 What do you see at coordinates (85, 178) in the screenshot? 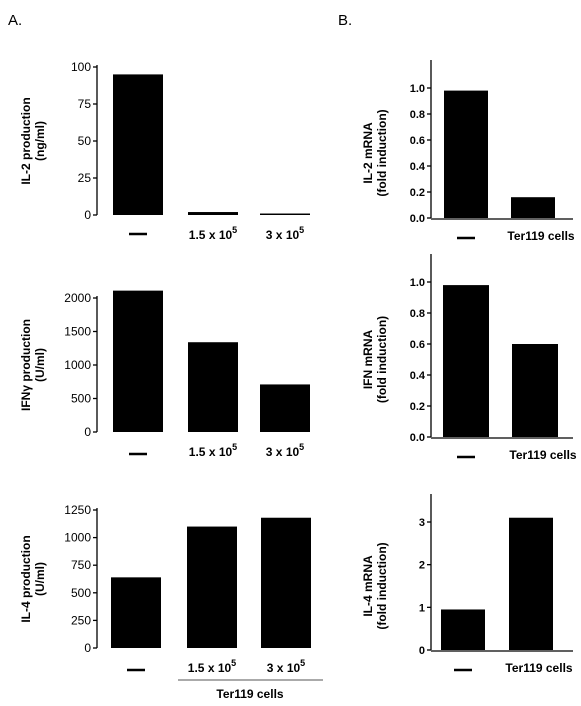
I see `y-tick-label: 25` at bounding box center [85, 178].